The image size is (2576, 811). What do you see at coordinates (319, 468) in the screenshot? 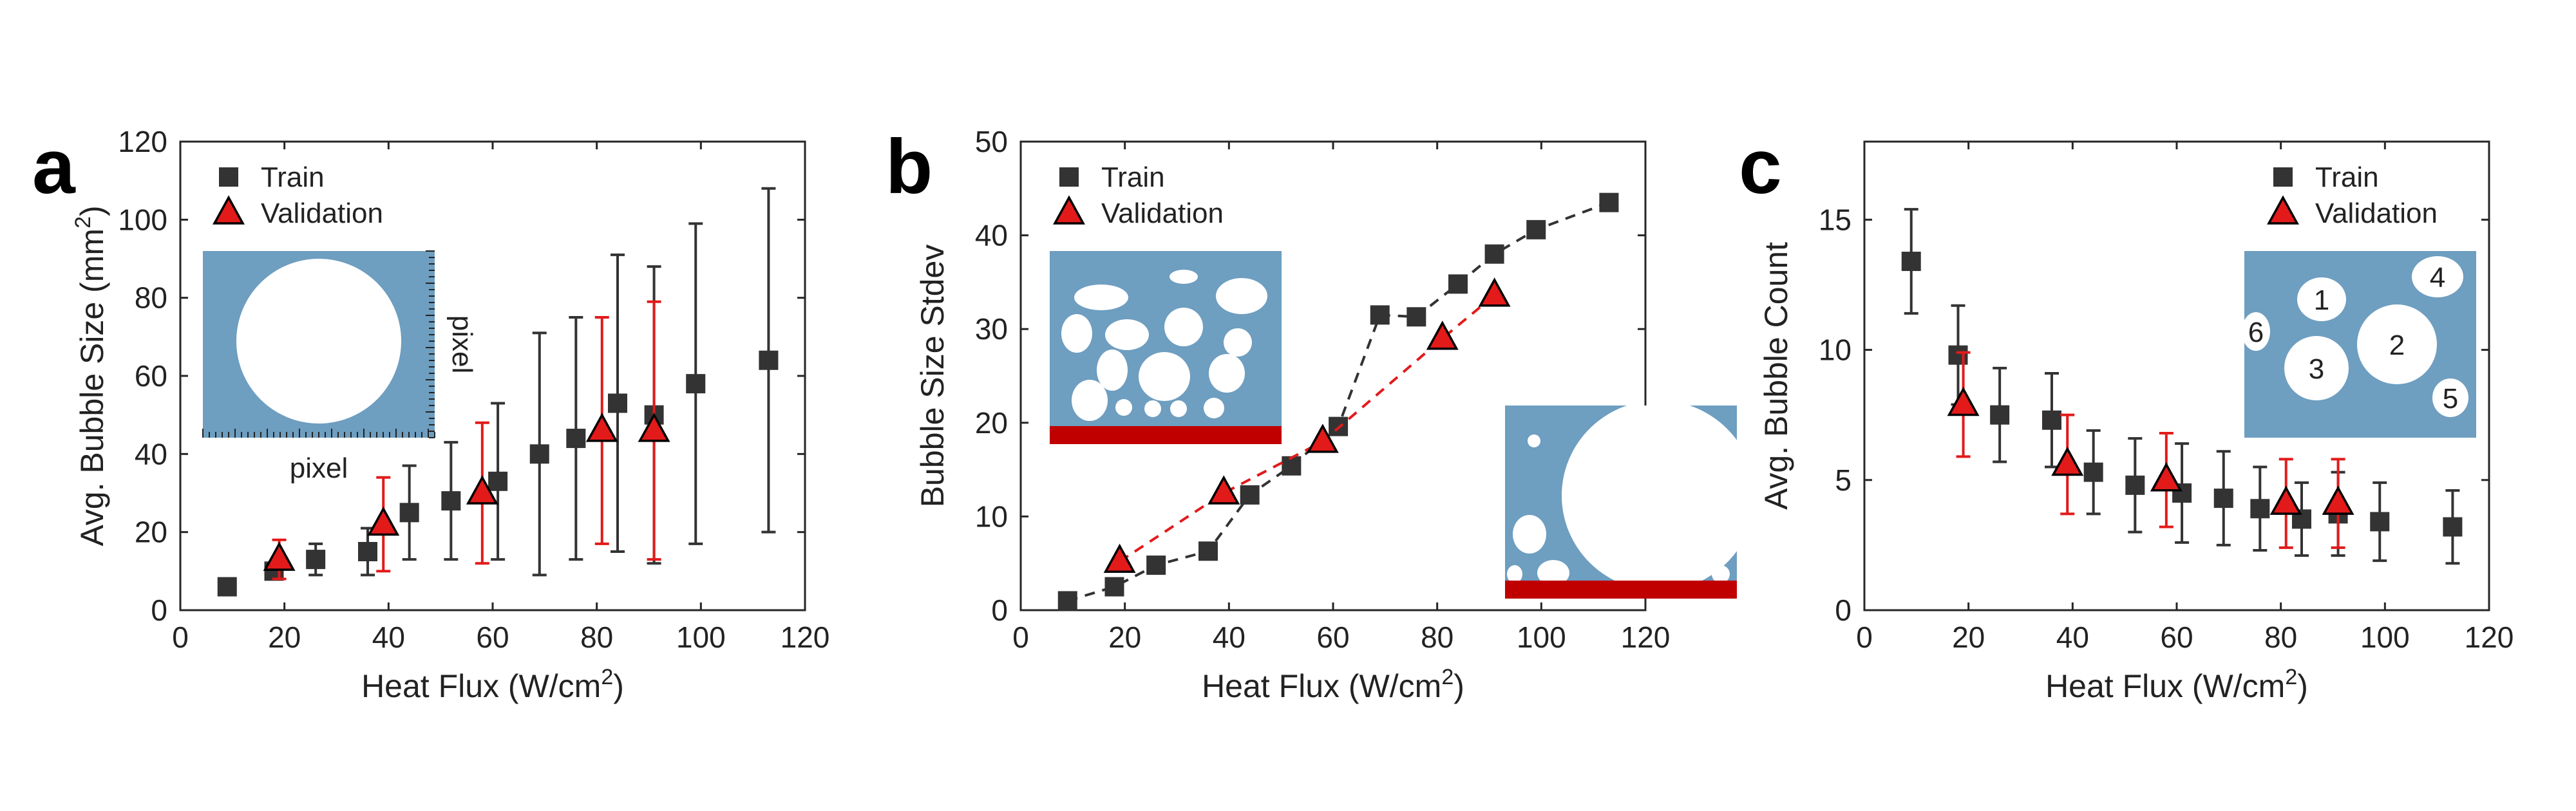
I see `inset-x-label: pixel` at bounding box center [319, 468].